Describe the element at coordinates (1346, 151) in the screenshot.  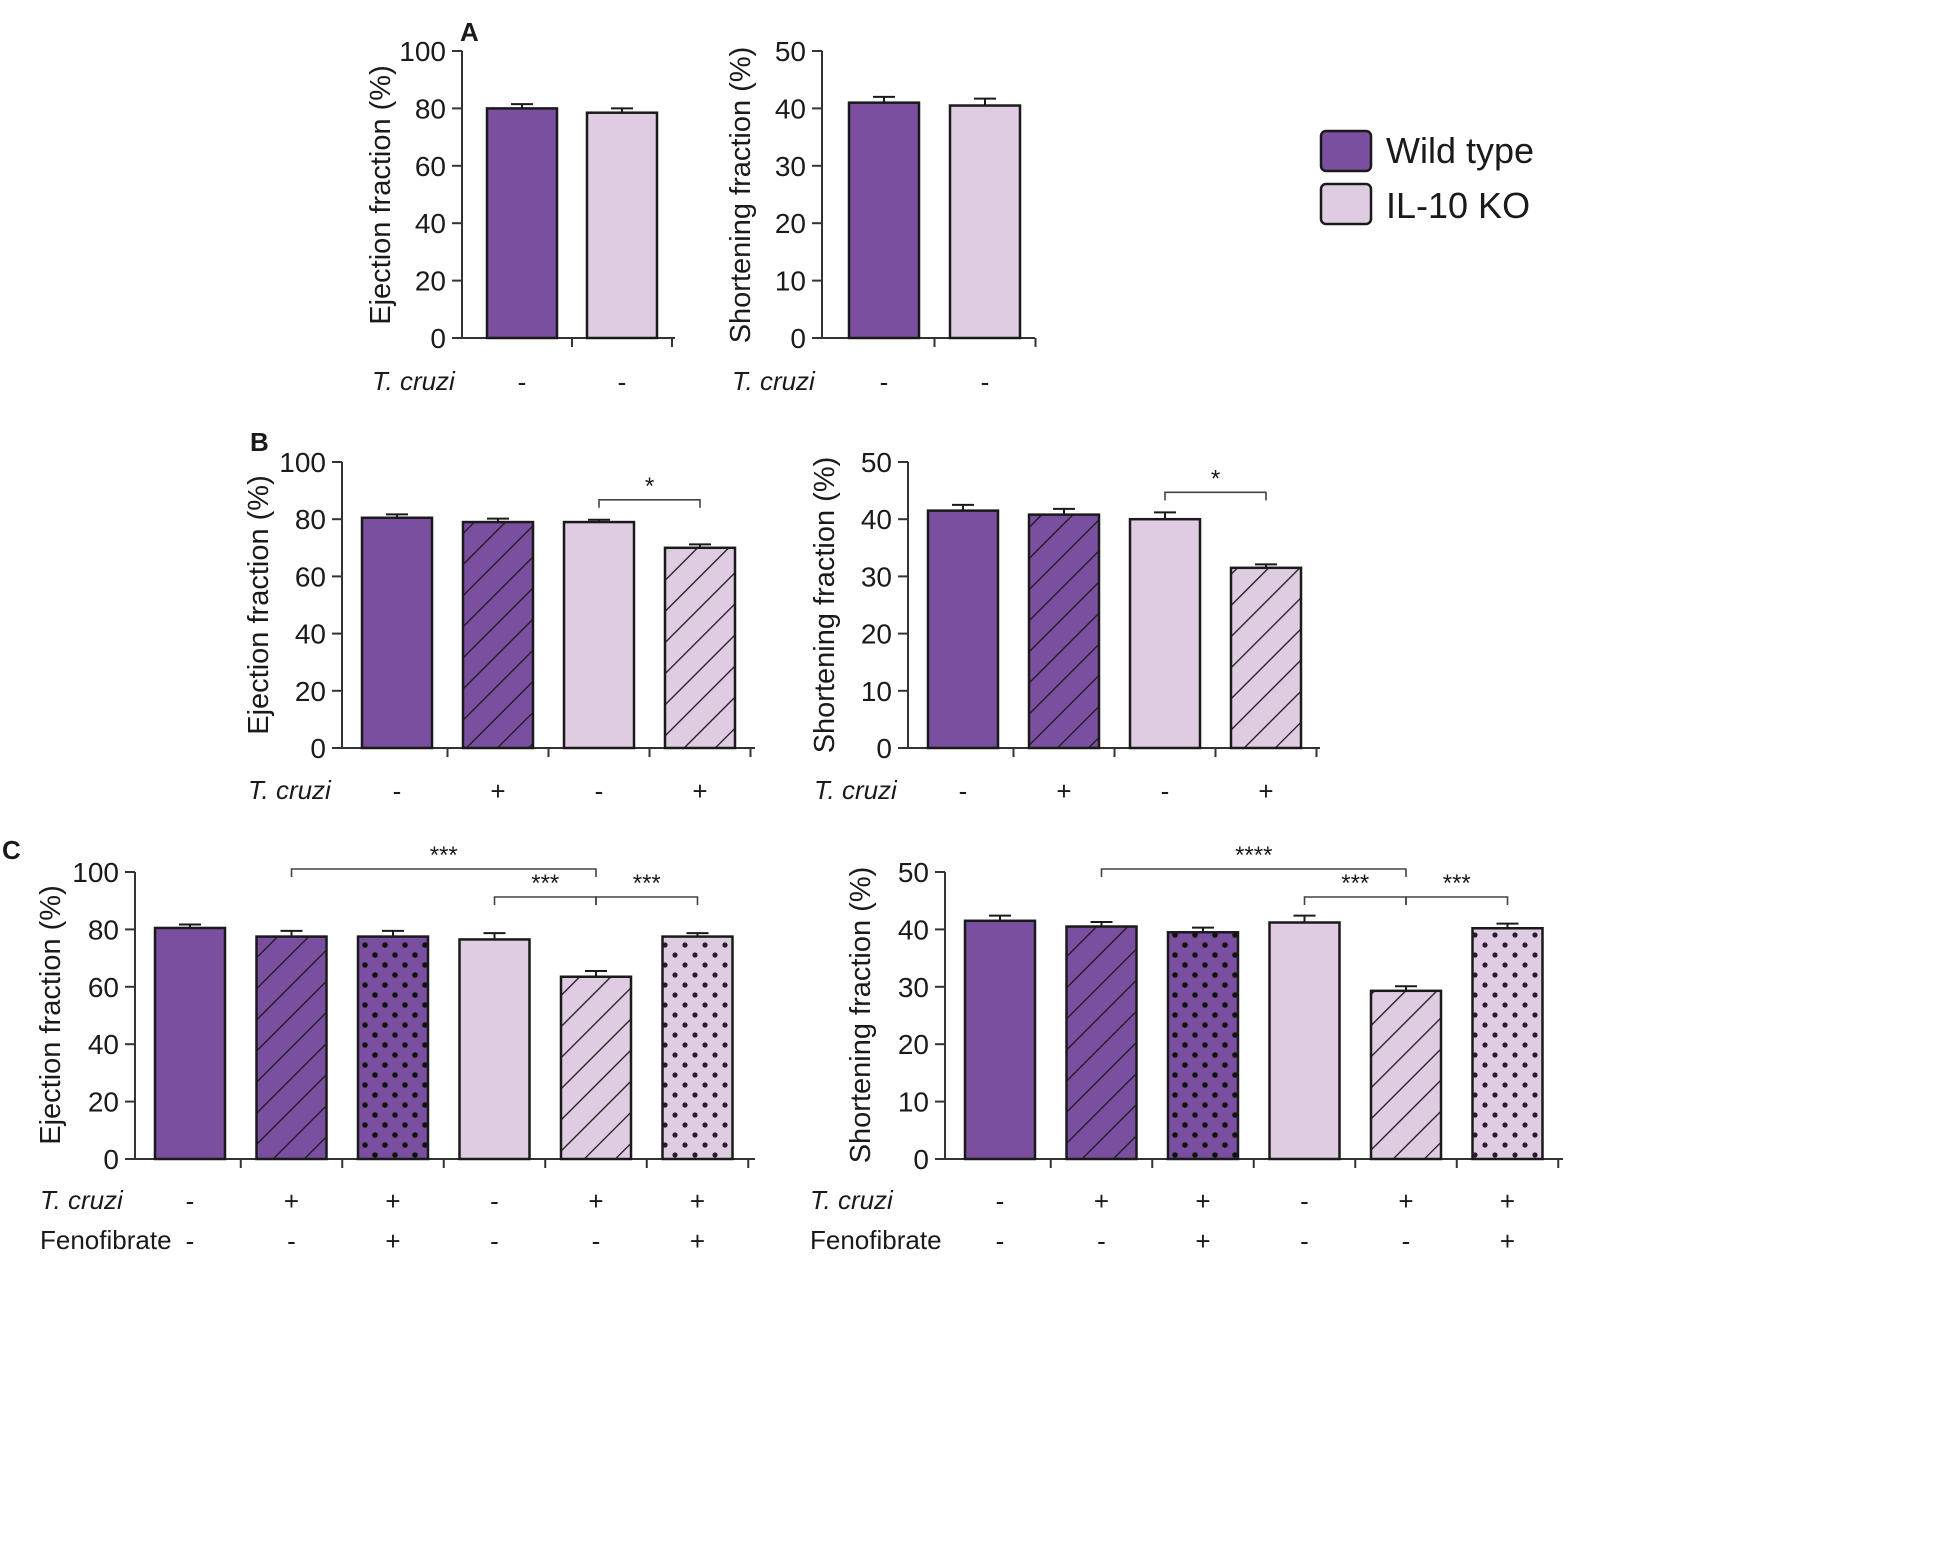
I see `legend-swatch-wild-type` at that location.